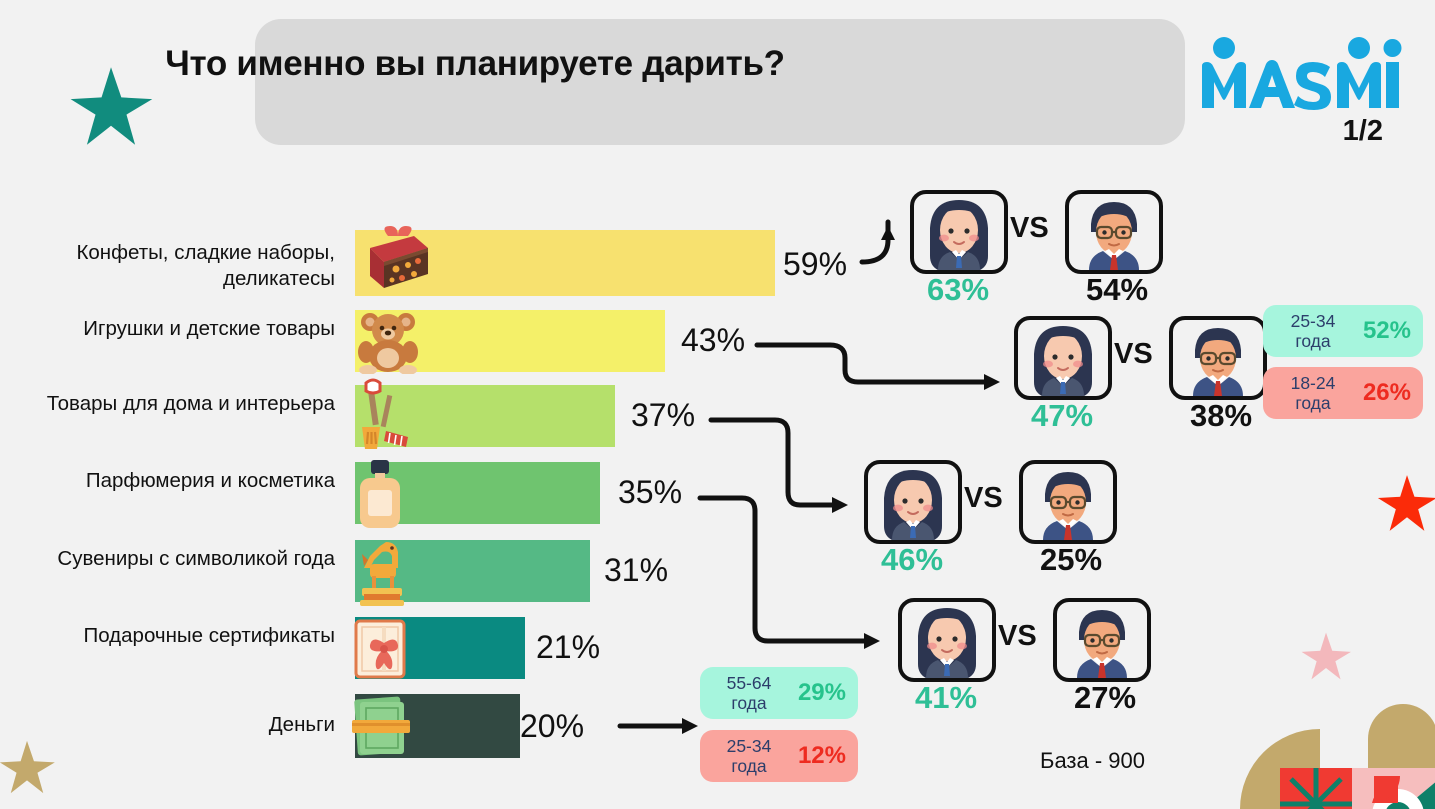 The image size is (1435, 809). What do you see at coordinates (1062, 415) in the screenshot?
I see `comparison-female-value: 47%` at bounding box center [1062, 415].